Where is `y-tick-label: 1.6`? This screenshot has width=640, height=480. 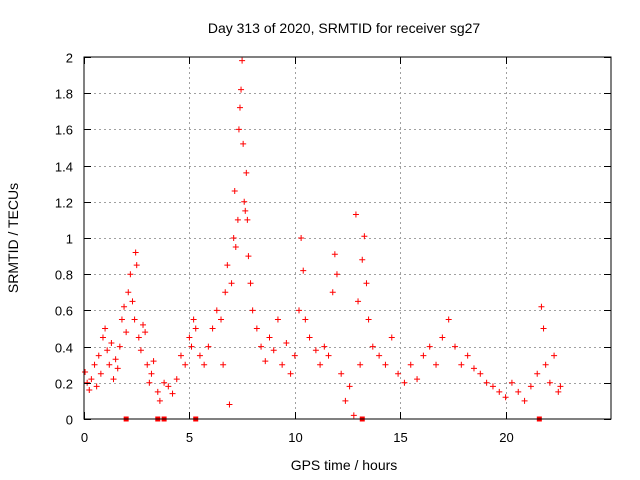
y-tick-label: 1.6 is located at coordinates (64, 130).